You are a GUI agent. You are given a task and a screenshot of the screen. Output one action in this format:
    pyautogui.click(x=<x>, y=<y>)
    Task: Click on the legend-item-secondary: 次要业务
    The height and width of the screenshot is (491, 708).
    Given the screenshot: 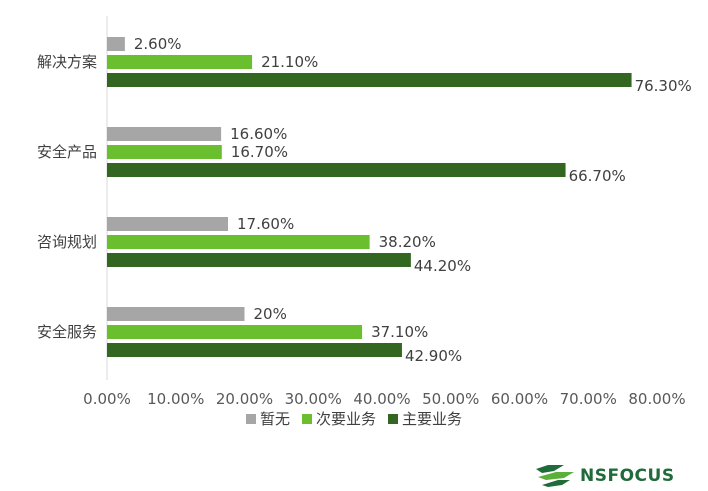 What is the action you would take?
    pyautogui.click(x=338, y=418)
    